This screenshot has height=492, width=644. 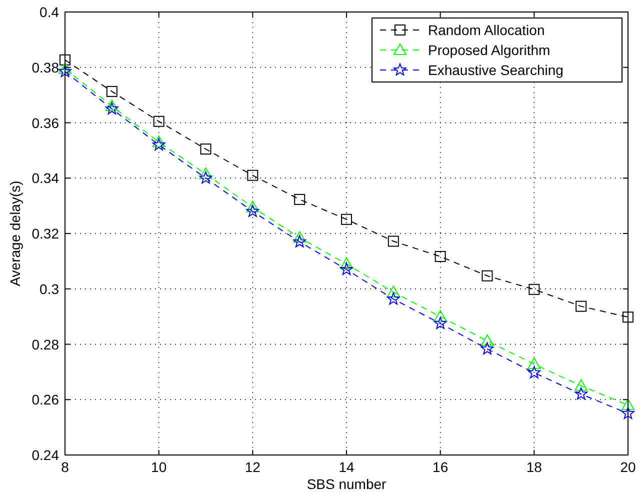 I want to click on y-tick-label: 0.34, so click(x=46, y=178).